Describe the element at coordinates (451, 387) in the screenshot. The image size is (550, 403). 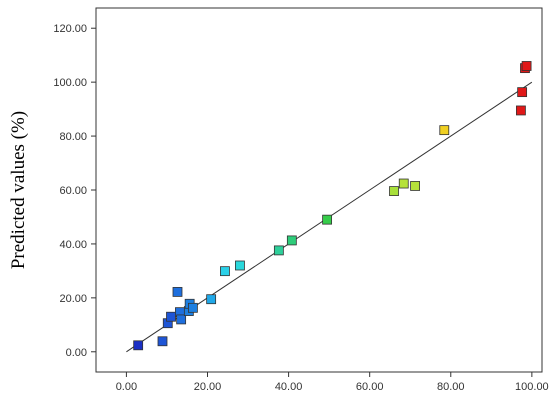
I see `x-tick-label: 80.00` at that location.